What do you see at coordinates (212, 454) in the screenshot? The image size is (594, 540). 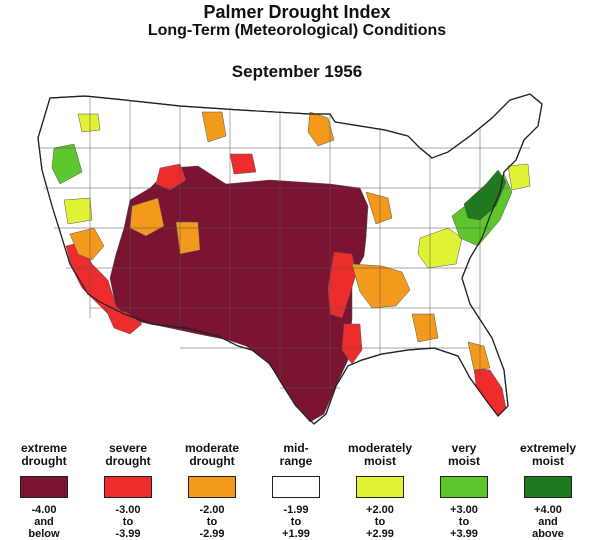 I see `legend-label: moderate drought` at bounding box center [212, 454].